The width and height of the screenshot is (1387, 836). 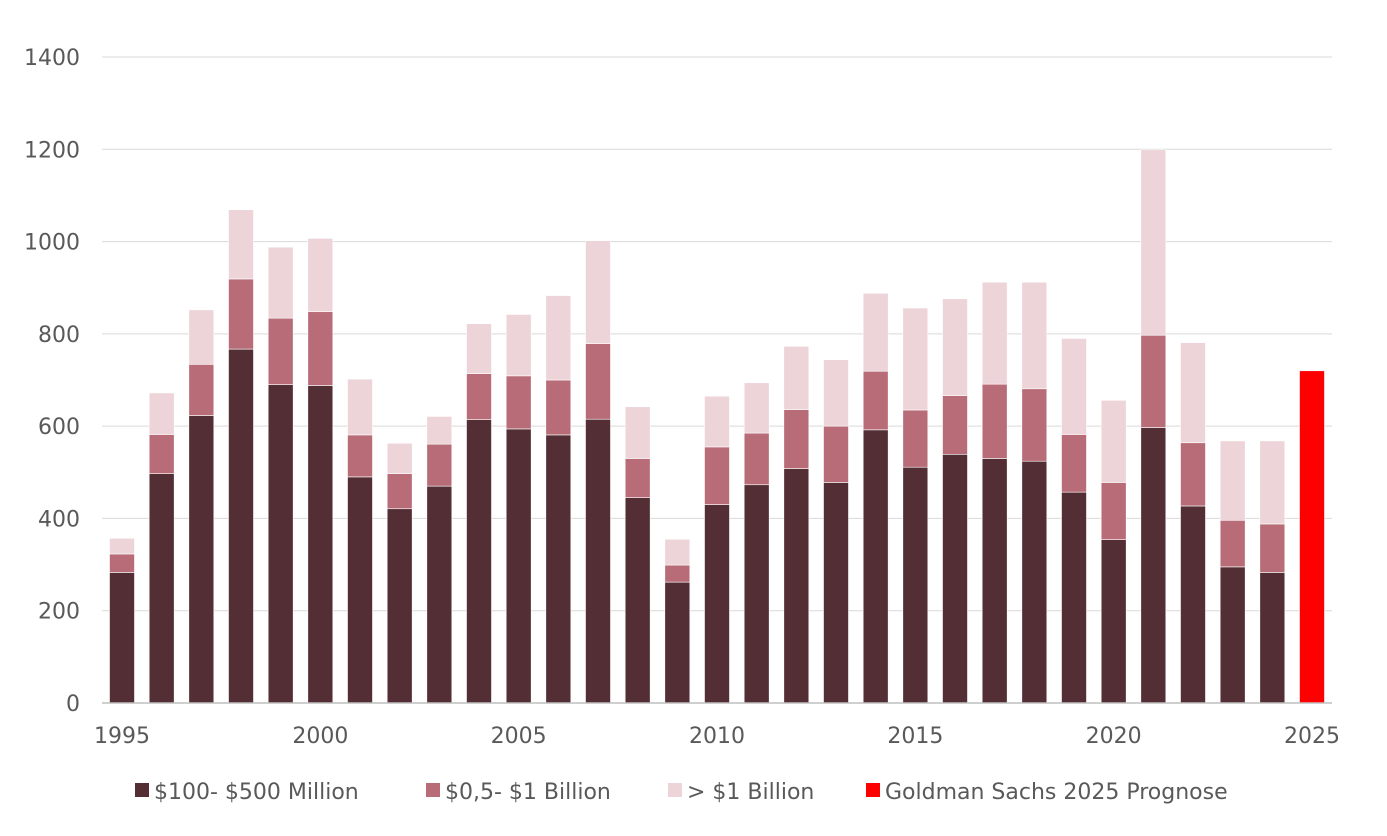 What do you see at coordinates (256, 792) in the screenshot?
I see `legend-label: $100- $500 Million` at bounding box center [256, 792].